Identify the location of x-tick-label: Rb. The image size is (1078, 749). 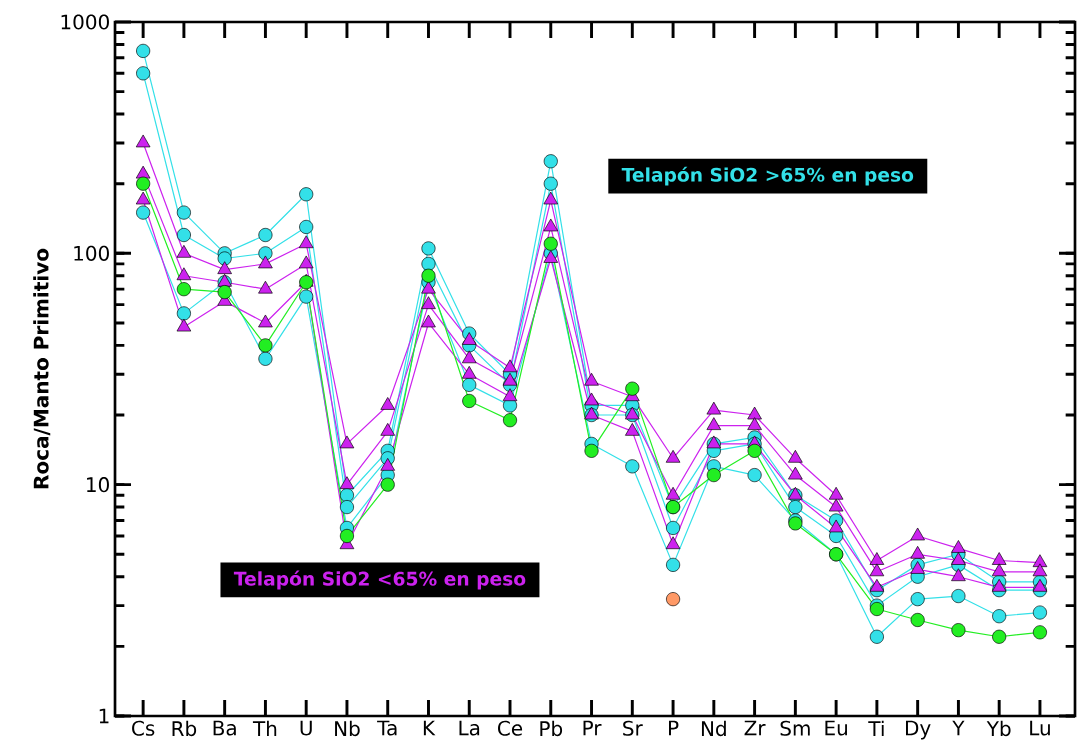
(184, 728).